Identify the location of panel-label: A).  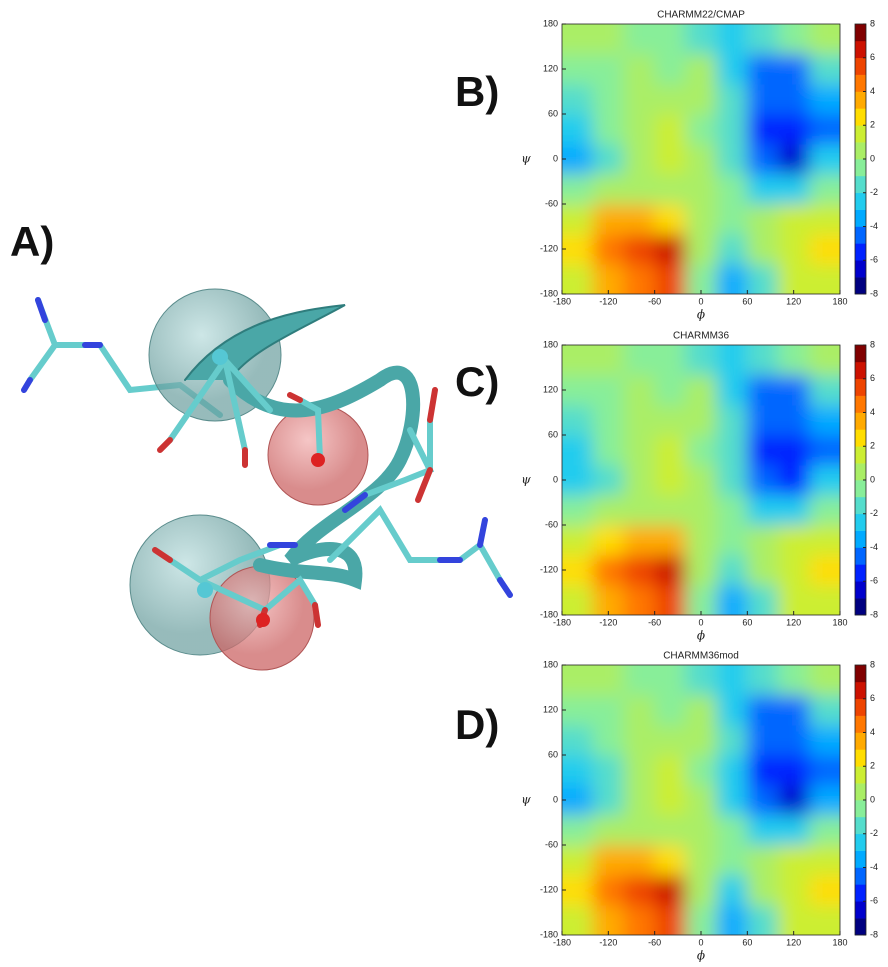
(32, 241).